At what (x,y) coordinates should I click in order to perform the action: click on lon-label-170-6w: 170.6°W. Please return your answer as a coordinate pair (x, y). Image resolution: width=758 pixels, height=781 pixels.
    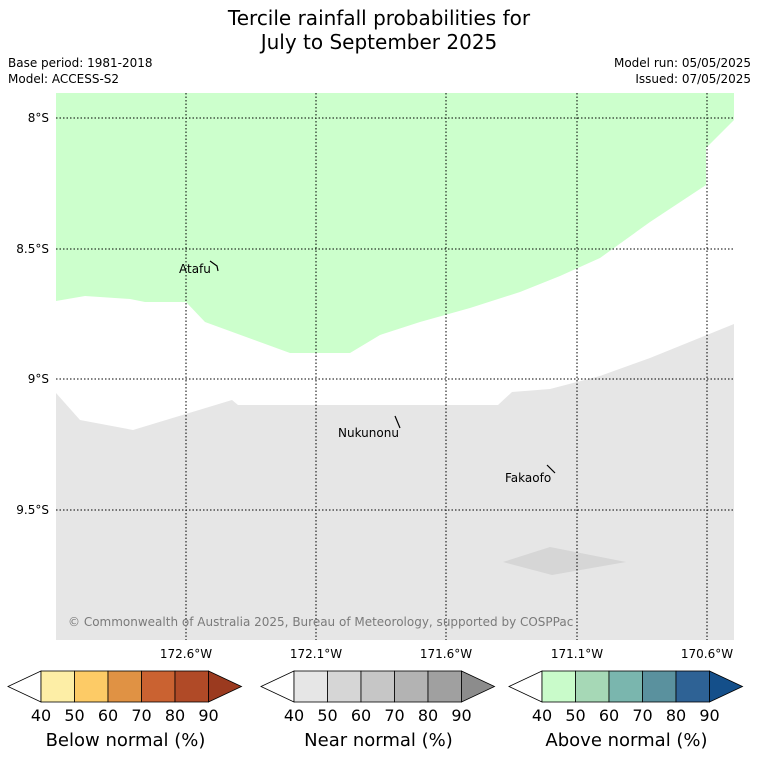
    Looking at the image, I should click on (707, 654).